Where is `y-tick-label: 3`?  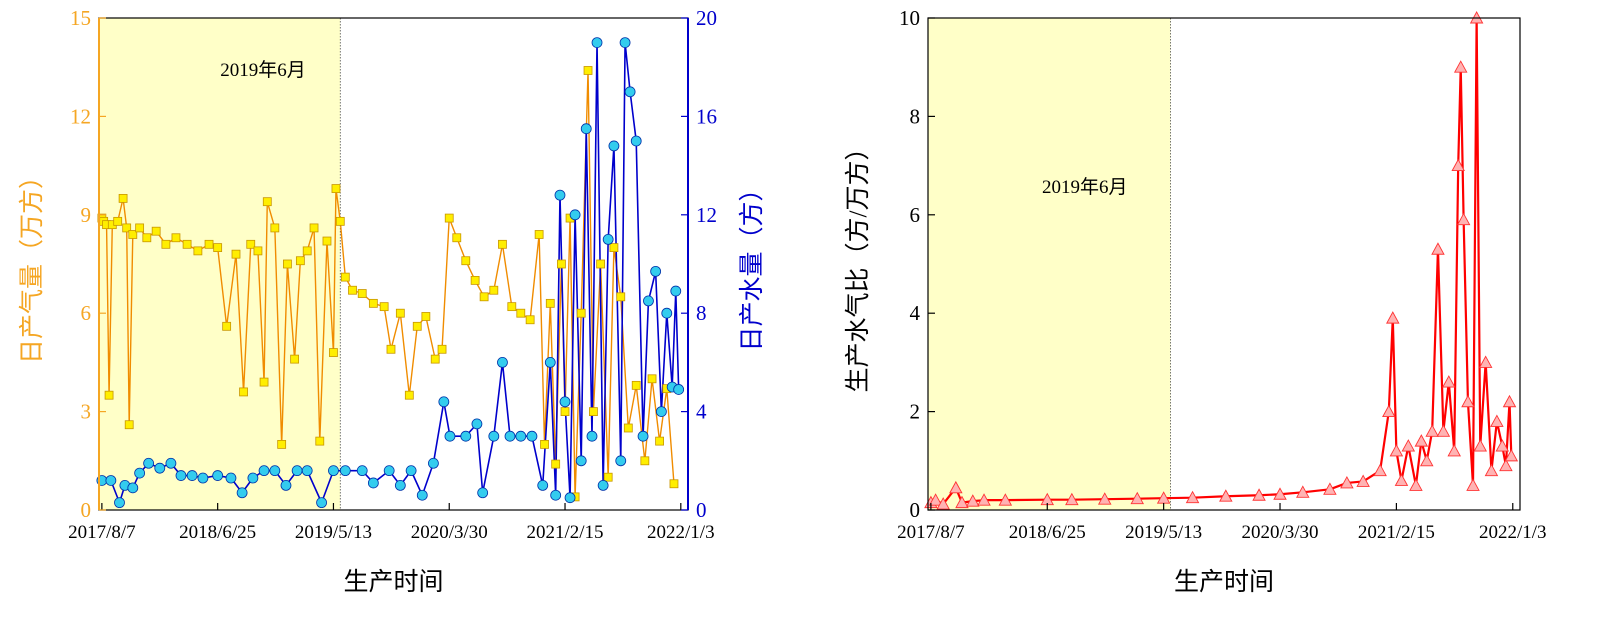 y-tick-label: 3 is located at coordinates (86, 412).